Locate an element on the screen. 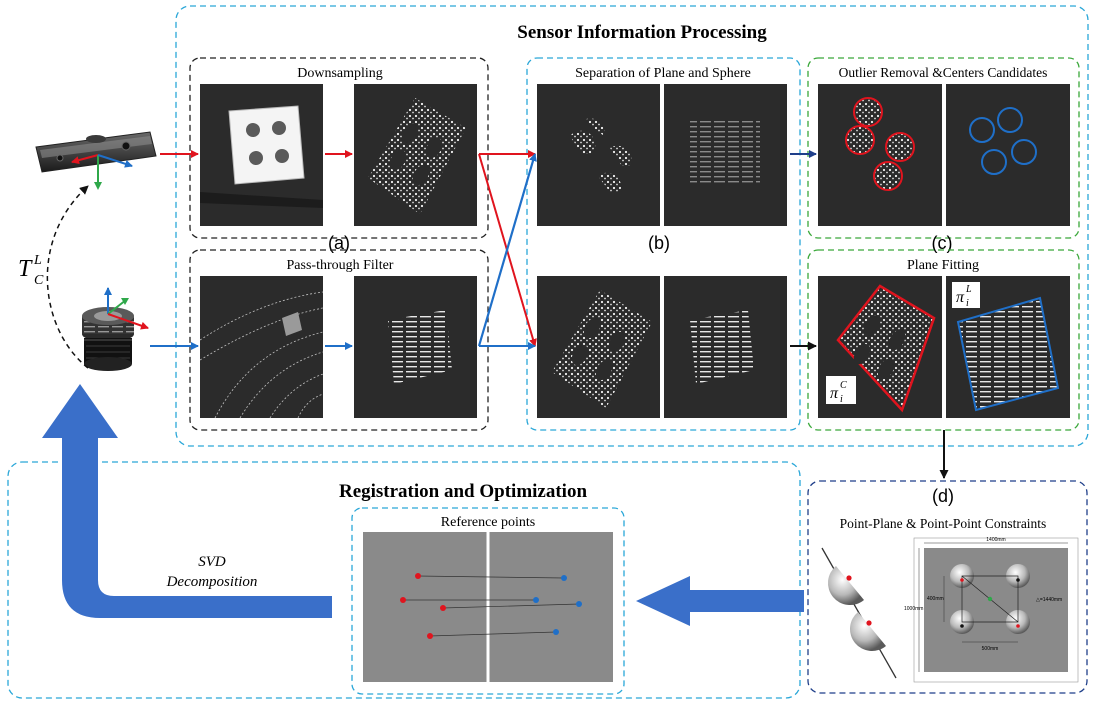 This screenshot has height=704, width=1095. panel-label-b: (b) is located at coordinates (659, 243).